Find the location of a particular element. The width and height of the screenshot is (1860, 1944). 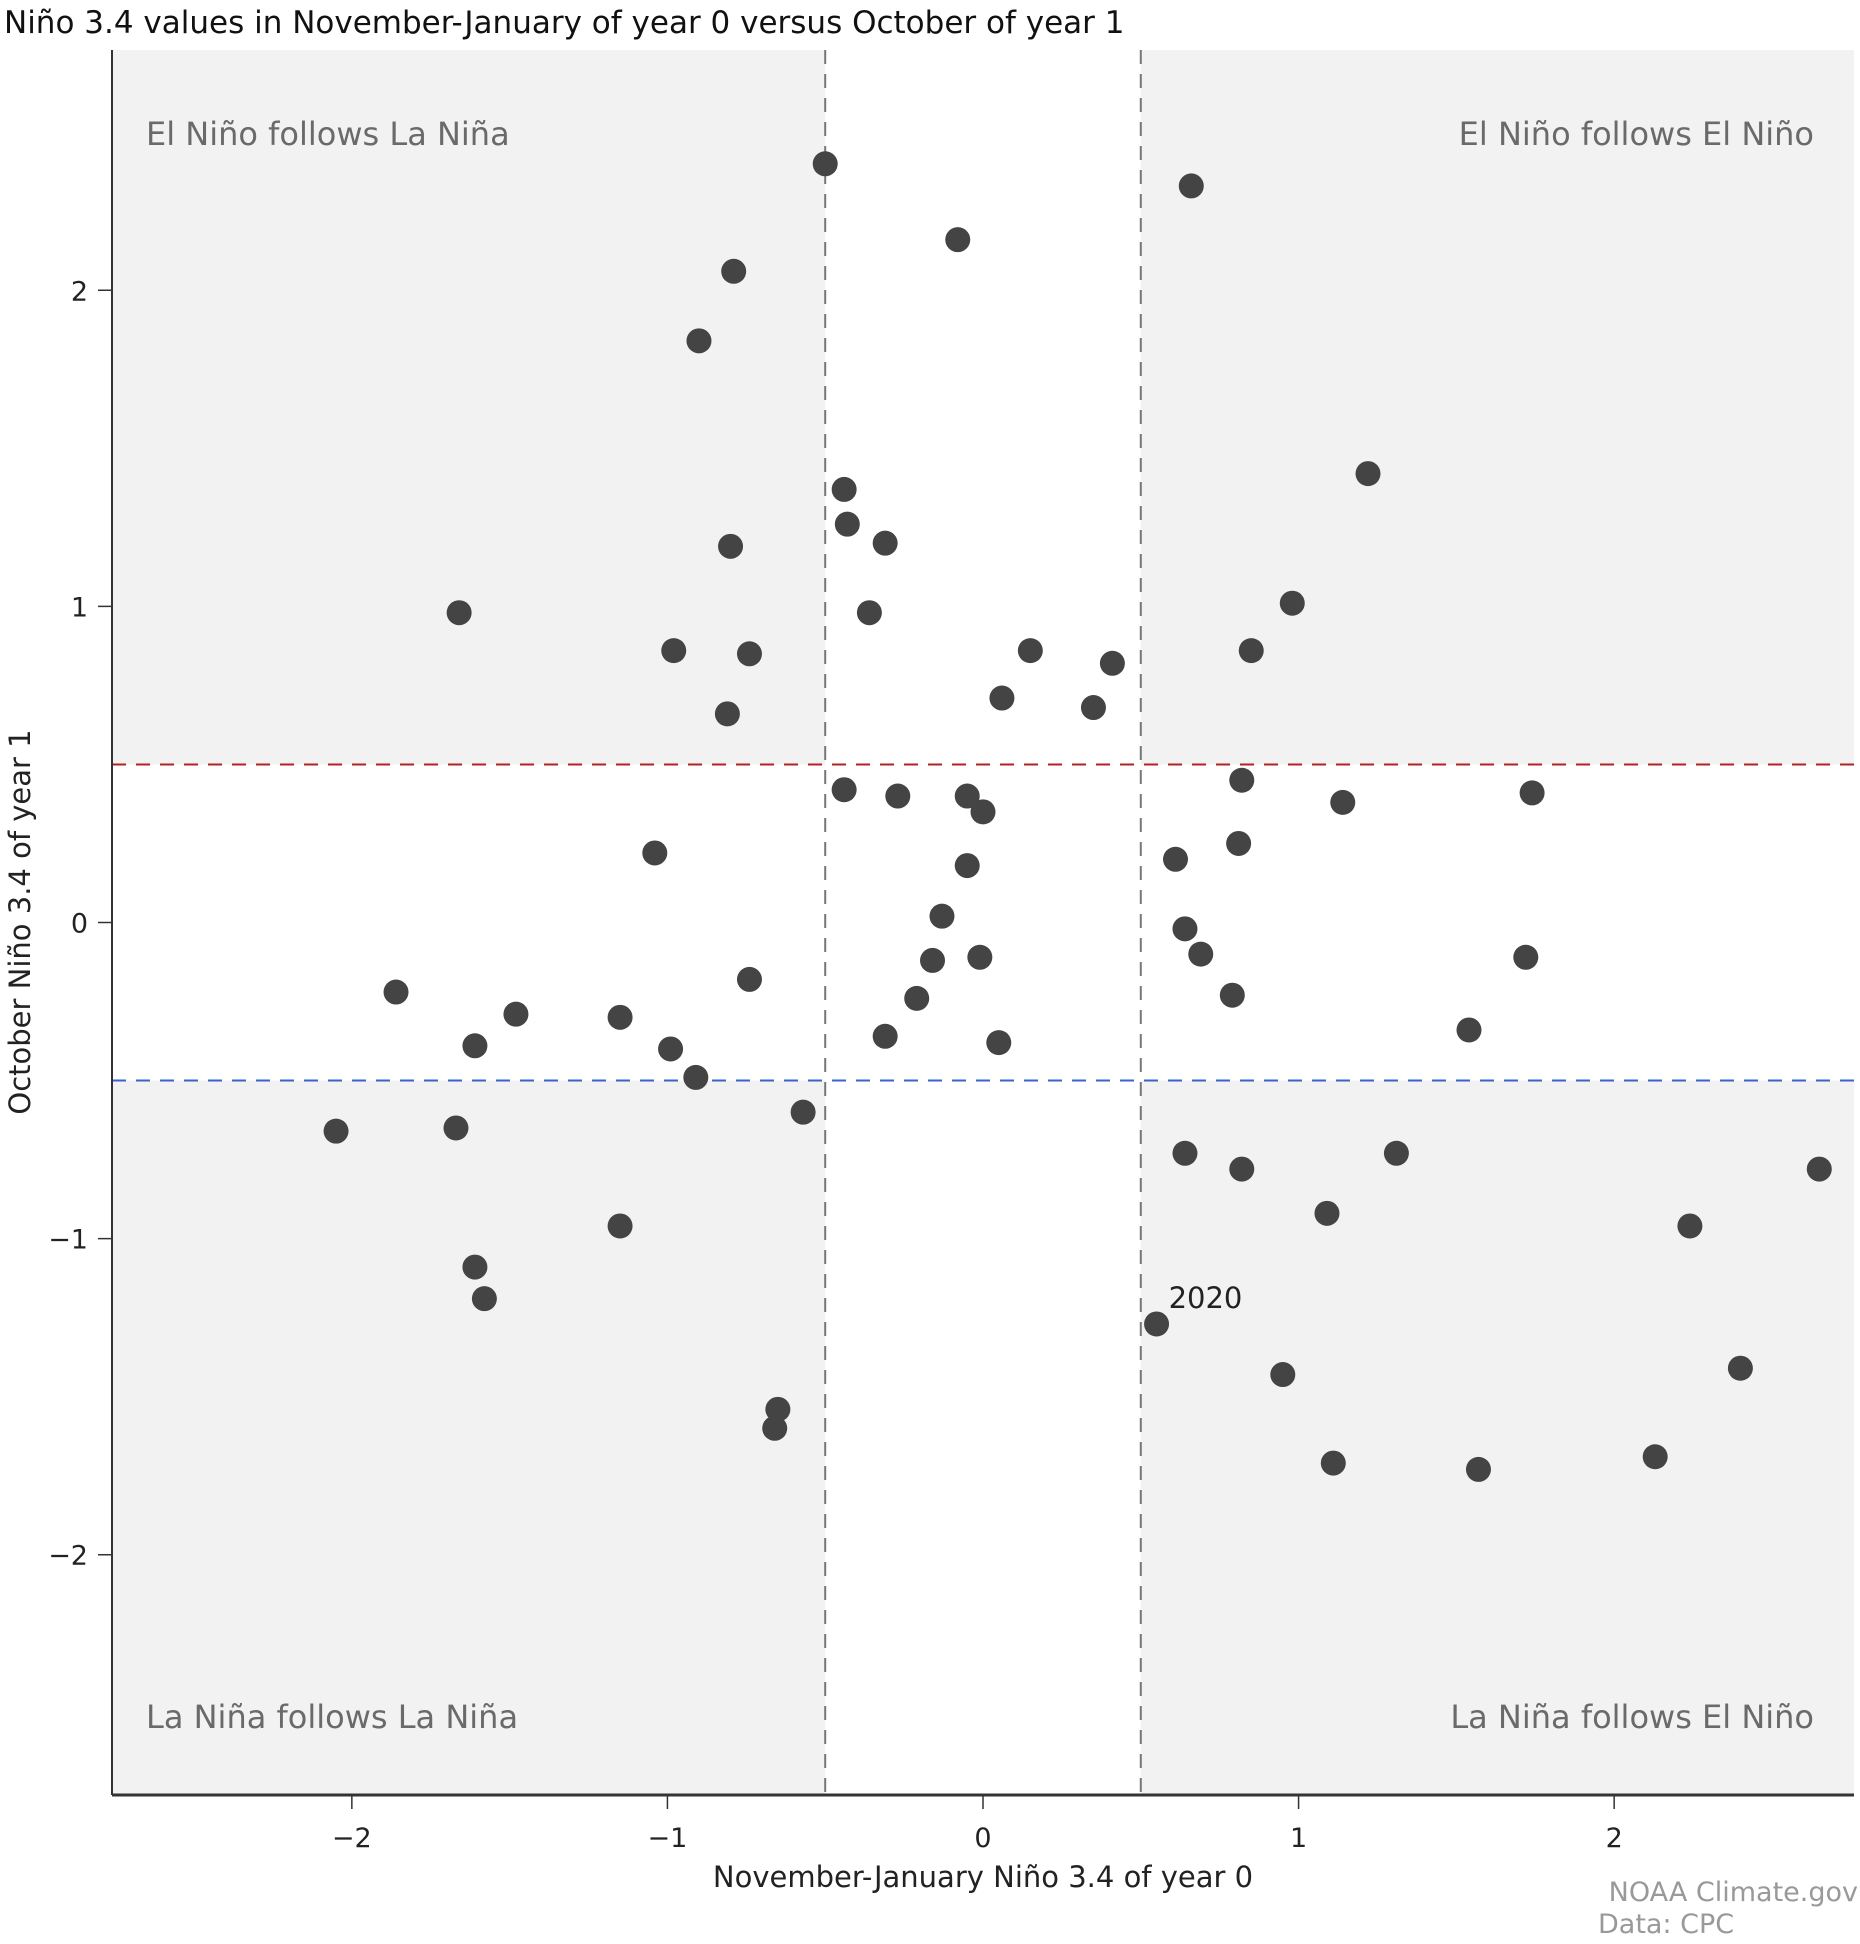

credit-data: Data: CPC is located at coordinates (1666, 1924).